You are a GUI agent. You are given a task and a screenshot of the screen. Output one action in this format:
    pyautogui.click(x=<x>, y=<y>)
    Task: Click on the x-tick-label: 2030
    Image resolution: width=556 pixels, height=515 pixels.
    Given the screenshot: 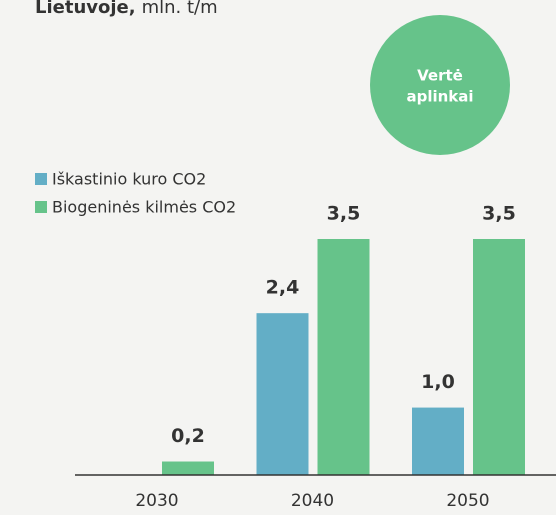 What is the action you would take?
    pyautogui.click(x=156, y=501)
    